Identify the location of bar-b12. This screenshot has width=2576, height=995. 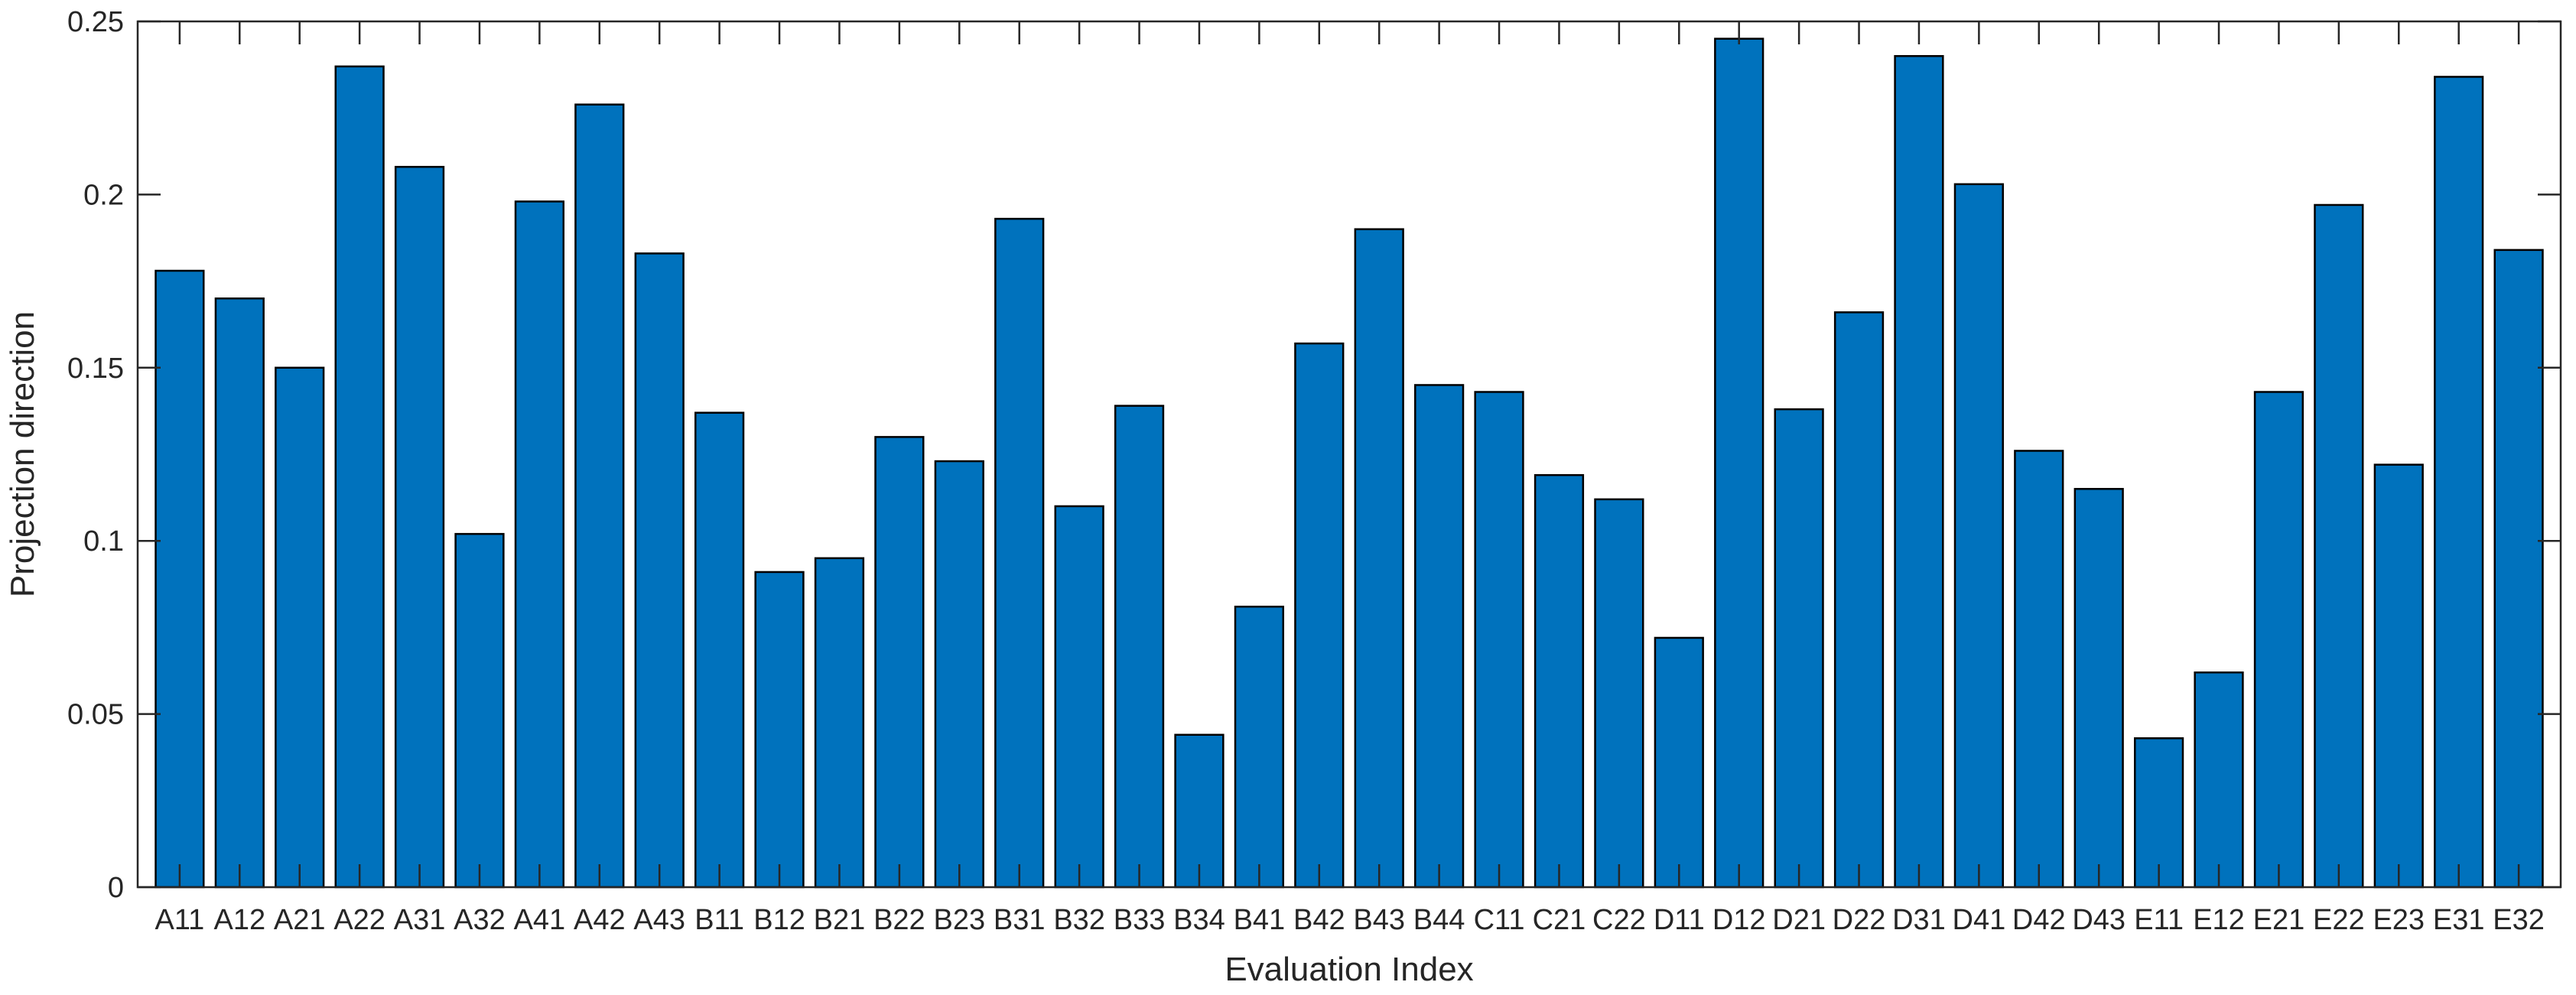
(779, 730).